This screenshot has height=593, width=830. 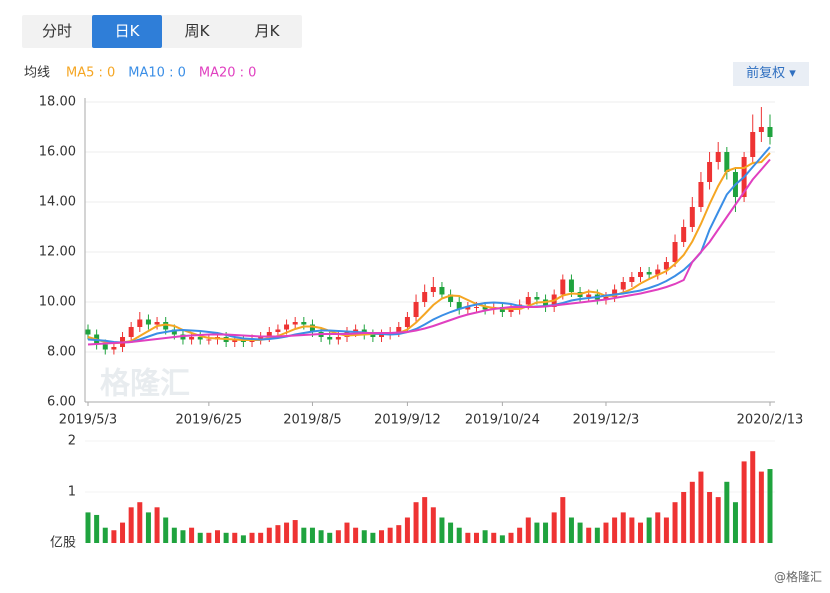 What do you see at coordinates (57, 152) in the screenshot?
I see `y-tick-label: 16.00` at bounding box center [57, 152].